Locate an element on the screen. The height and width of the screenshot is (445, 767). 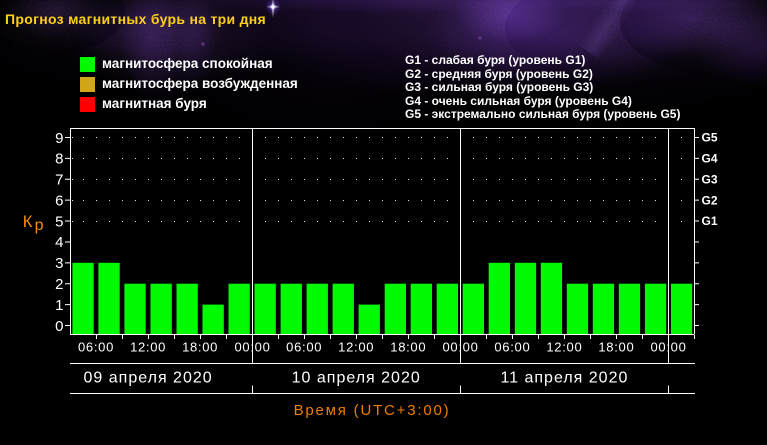
svg-text: 11 апреля 2020 is located at coordinates (564, 378).